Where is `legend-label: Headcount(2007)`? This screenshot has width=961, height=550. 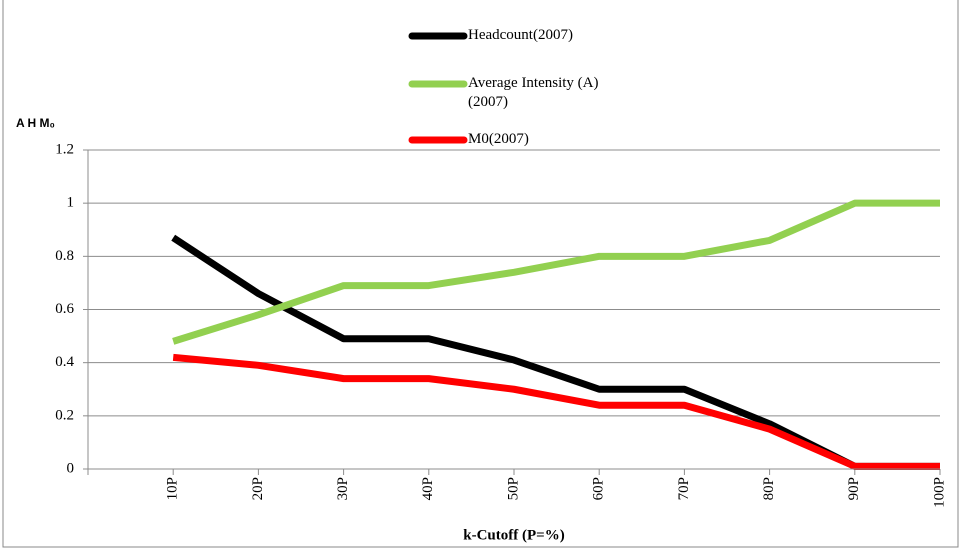
legend-label: Headcount(2007) is located at coordinates (520, 35).